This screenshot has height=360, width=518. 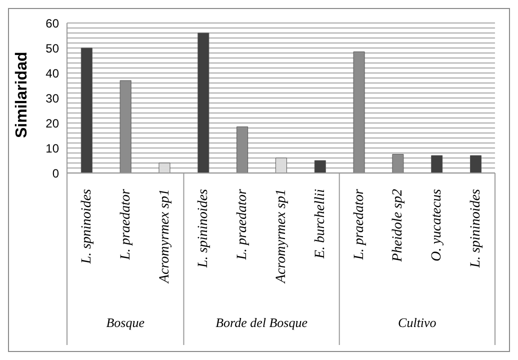 I want to click on y-tick-label: 40, so click(x=53, y=73).